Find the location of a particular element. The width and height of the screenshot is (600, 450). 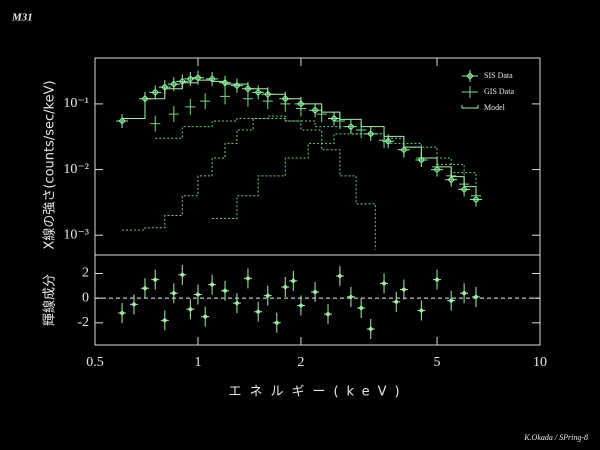

credit: K.Okada / SPring-8 is located at coordinates (555, 437).